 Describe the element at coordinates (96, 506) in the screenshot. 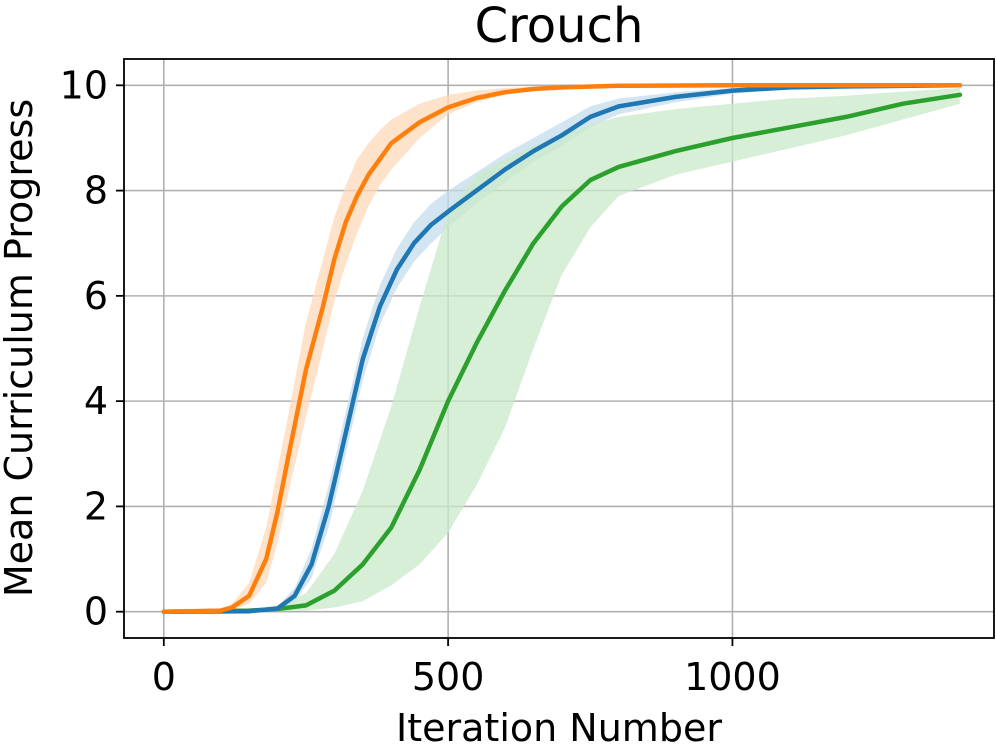

I see `y-tick-label: 2` at that location.